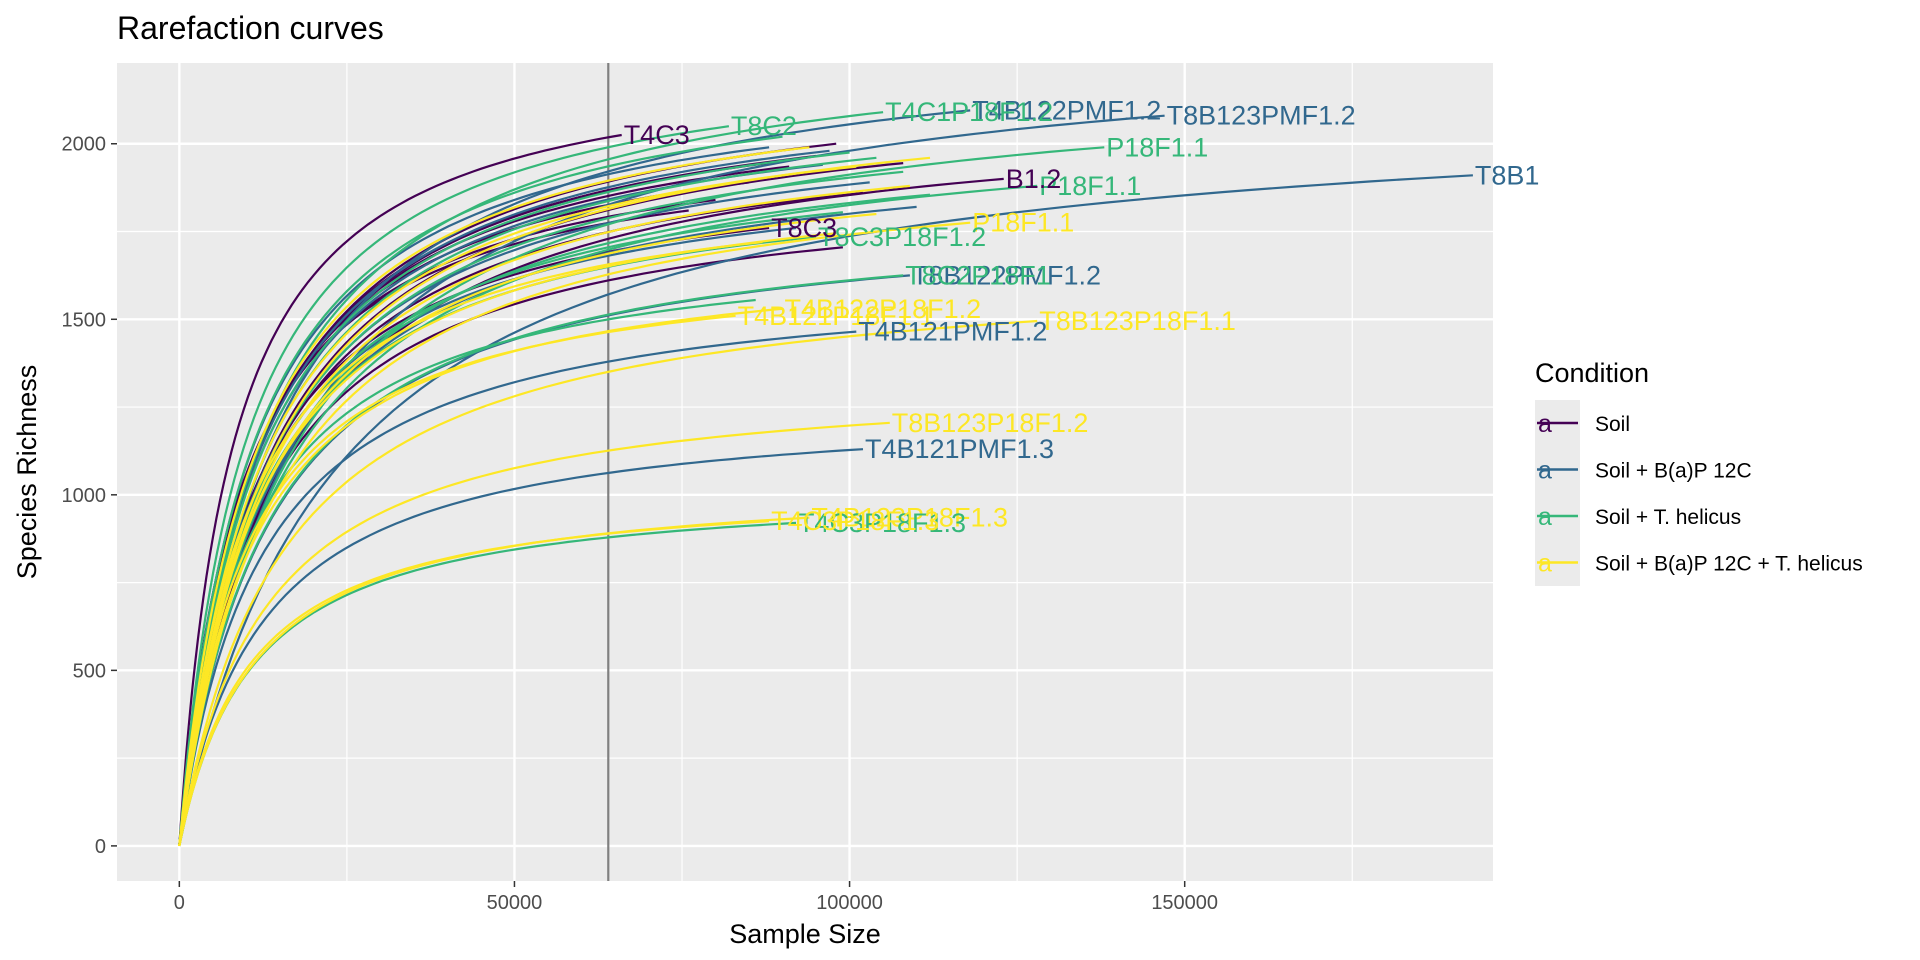 The image size is (1920, 960). I want to click on y-tick-label: 1000, so click(84, 496).